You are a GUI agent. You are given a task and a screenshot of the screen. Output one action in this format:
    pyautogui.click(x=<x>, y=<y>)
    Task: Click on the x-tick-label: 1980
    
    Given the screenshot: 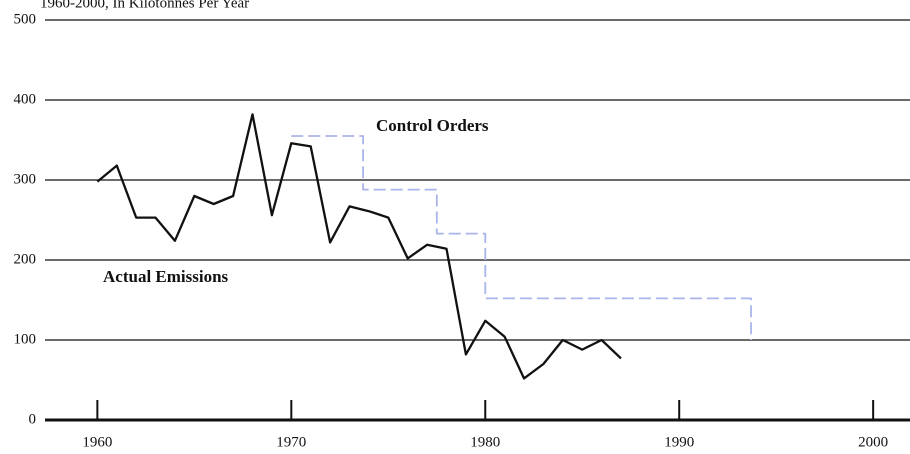 What is the action you would take?
    pyautogui.click(x=485, y=442)
    